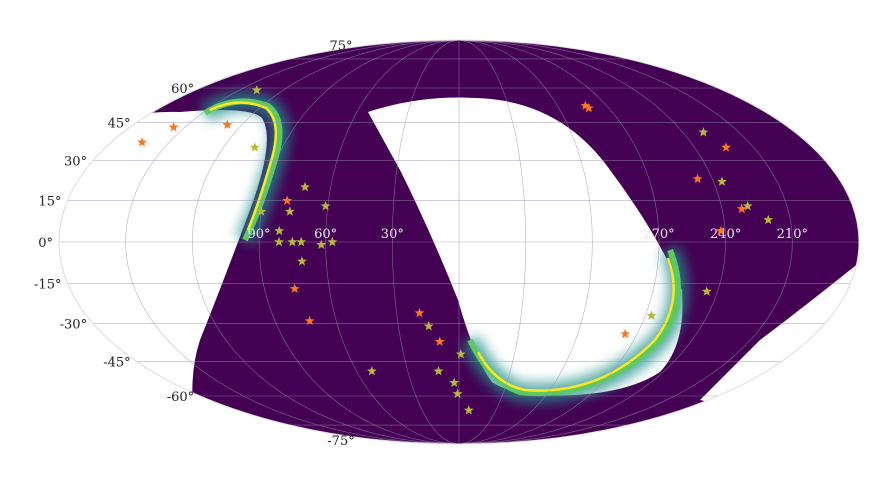 The image size is (876, 501). What do you see at coordinates (392, 234) in the screenshot?
I see `longitude-tick-label: 30°` at bounding box center [392, 234].